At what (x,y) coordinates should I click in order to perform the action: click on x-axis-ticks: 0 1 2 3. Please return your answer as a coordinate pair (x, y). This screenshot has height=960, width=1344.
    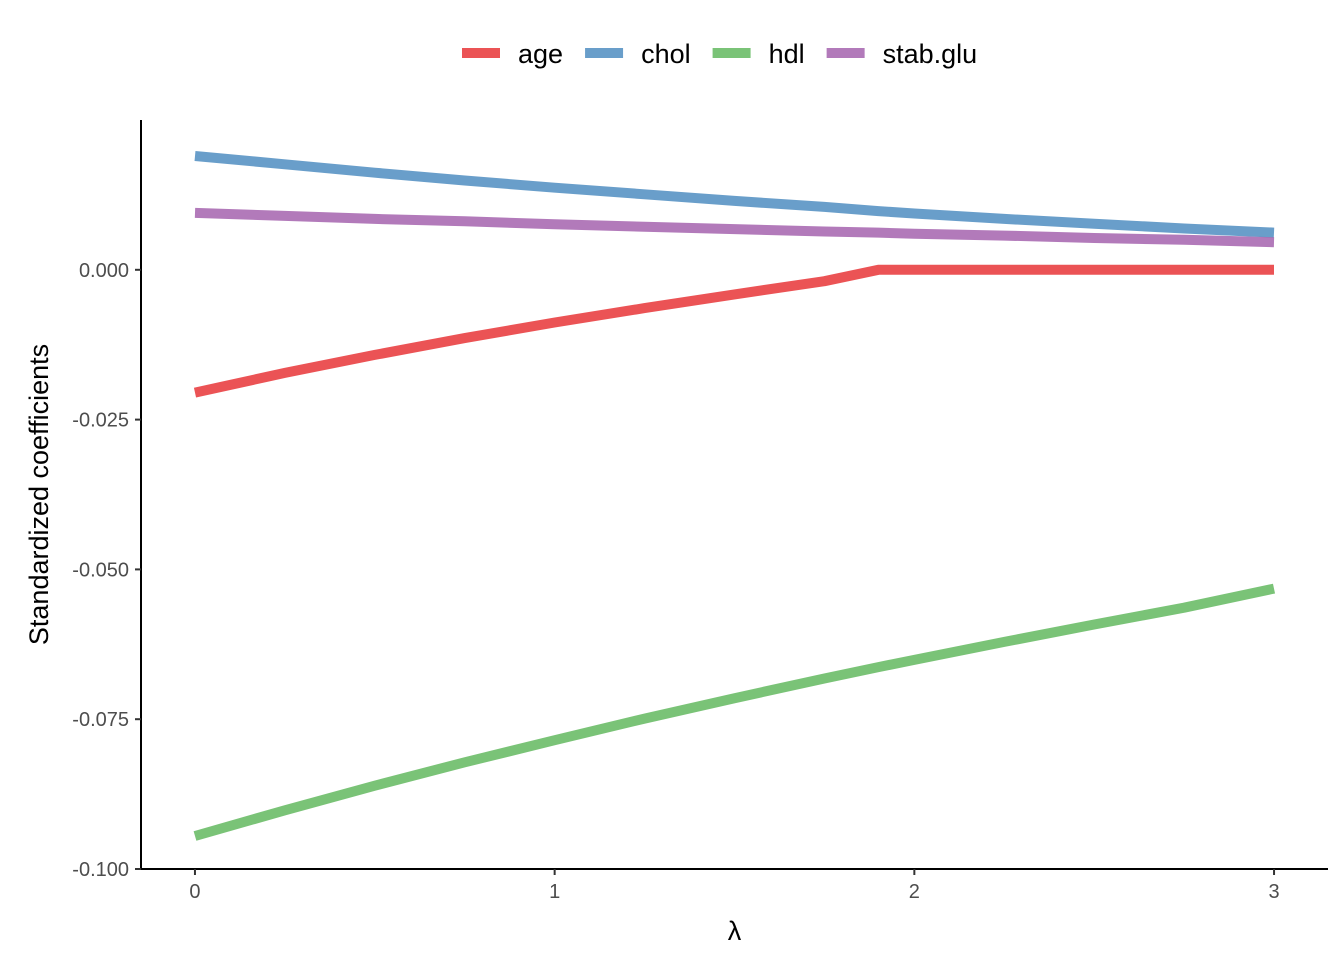
    Looking at the image, I should click on (734, 886).